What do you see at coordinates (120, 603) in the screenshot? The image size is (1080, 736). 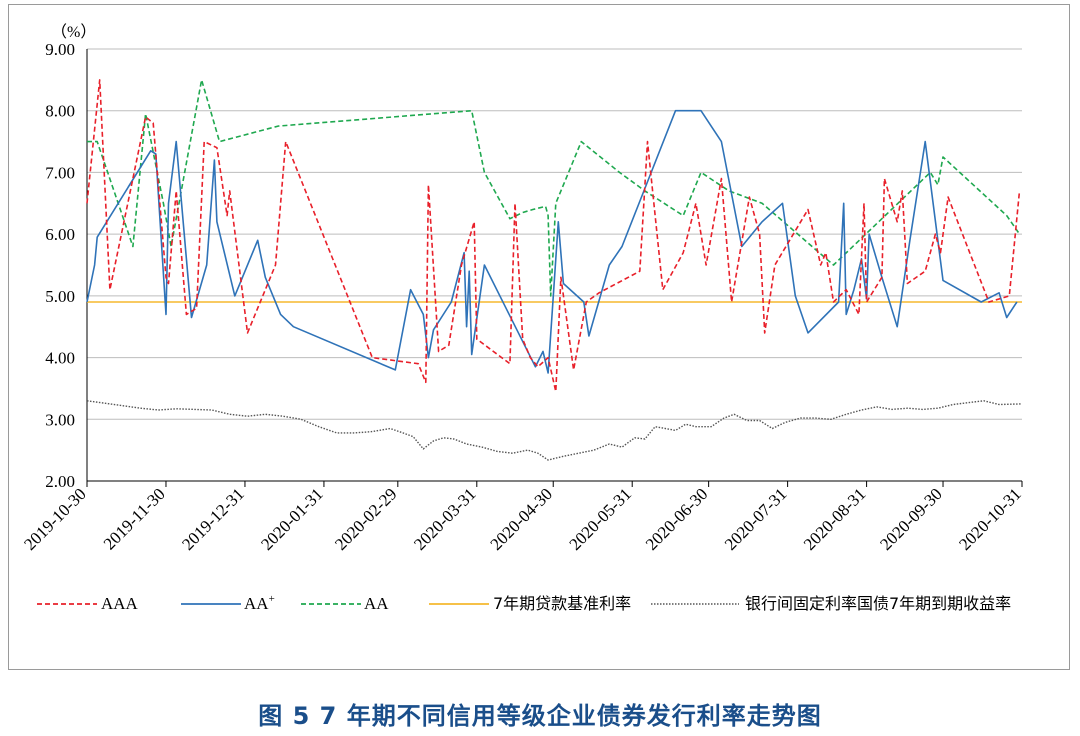 I see `legend-entry-label: AAA` at bounding box center [120, 603].